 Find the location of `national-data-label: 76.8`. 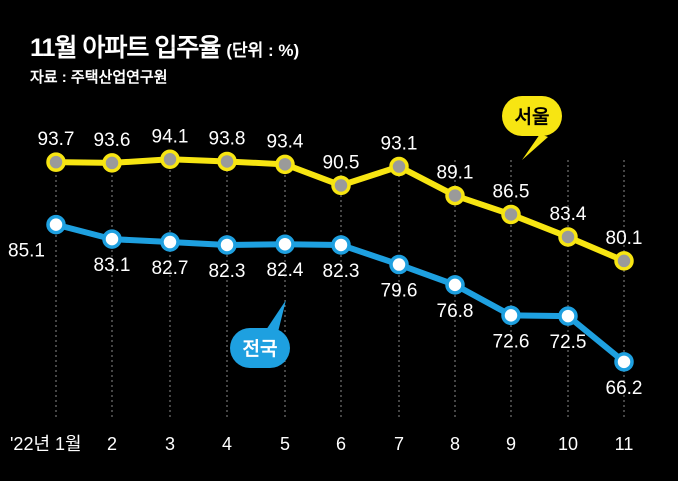

national-data-label: 76.8 is located at coordinates (455, 311).